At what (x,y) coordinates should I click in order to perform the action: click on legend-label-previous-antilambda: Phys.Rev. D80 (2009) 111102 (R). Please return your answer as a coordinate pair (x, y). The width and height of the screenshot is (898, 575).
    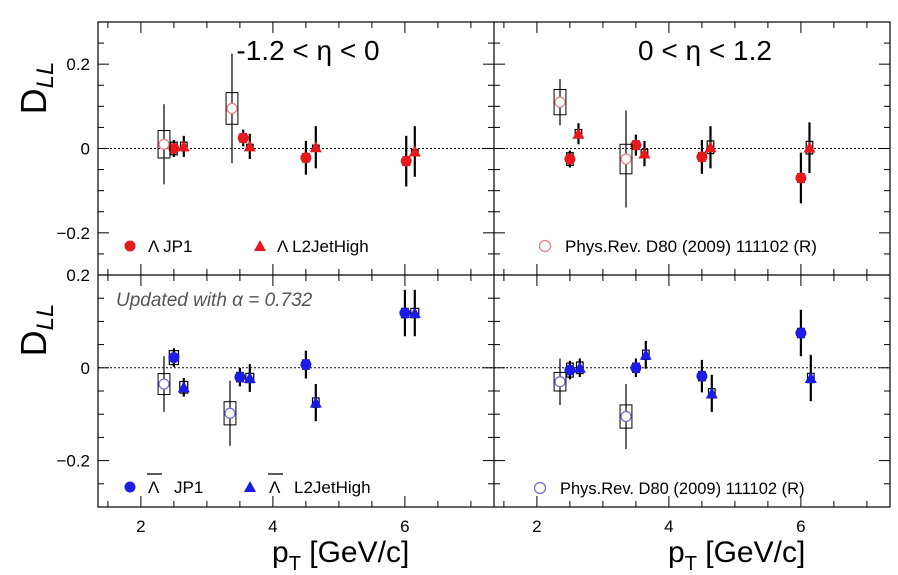
    Looking at the image, I should click on (682, 489).